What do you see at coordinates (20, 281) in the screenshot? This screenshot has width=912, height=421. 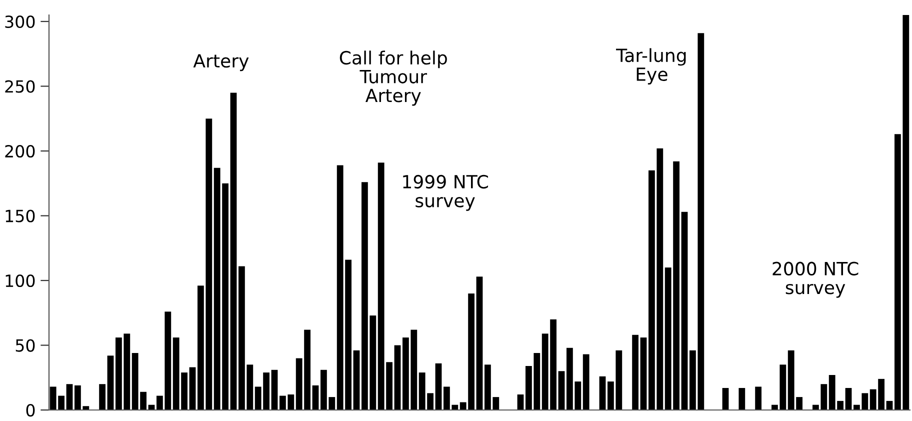 I see `y-tick-label: 100` at bounding box center [20, 281].